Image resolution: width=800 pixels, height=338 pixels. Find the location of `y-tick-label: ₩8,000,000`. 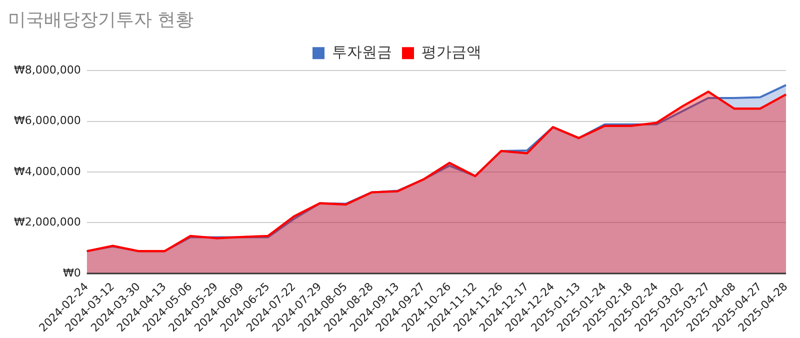

y-tick-label: ₩8,000,000 is located at coordinates (47, 69).